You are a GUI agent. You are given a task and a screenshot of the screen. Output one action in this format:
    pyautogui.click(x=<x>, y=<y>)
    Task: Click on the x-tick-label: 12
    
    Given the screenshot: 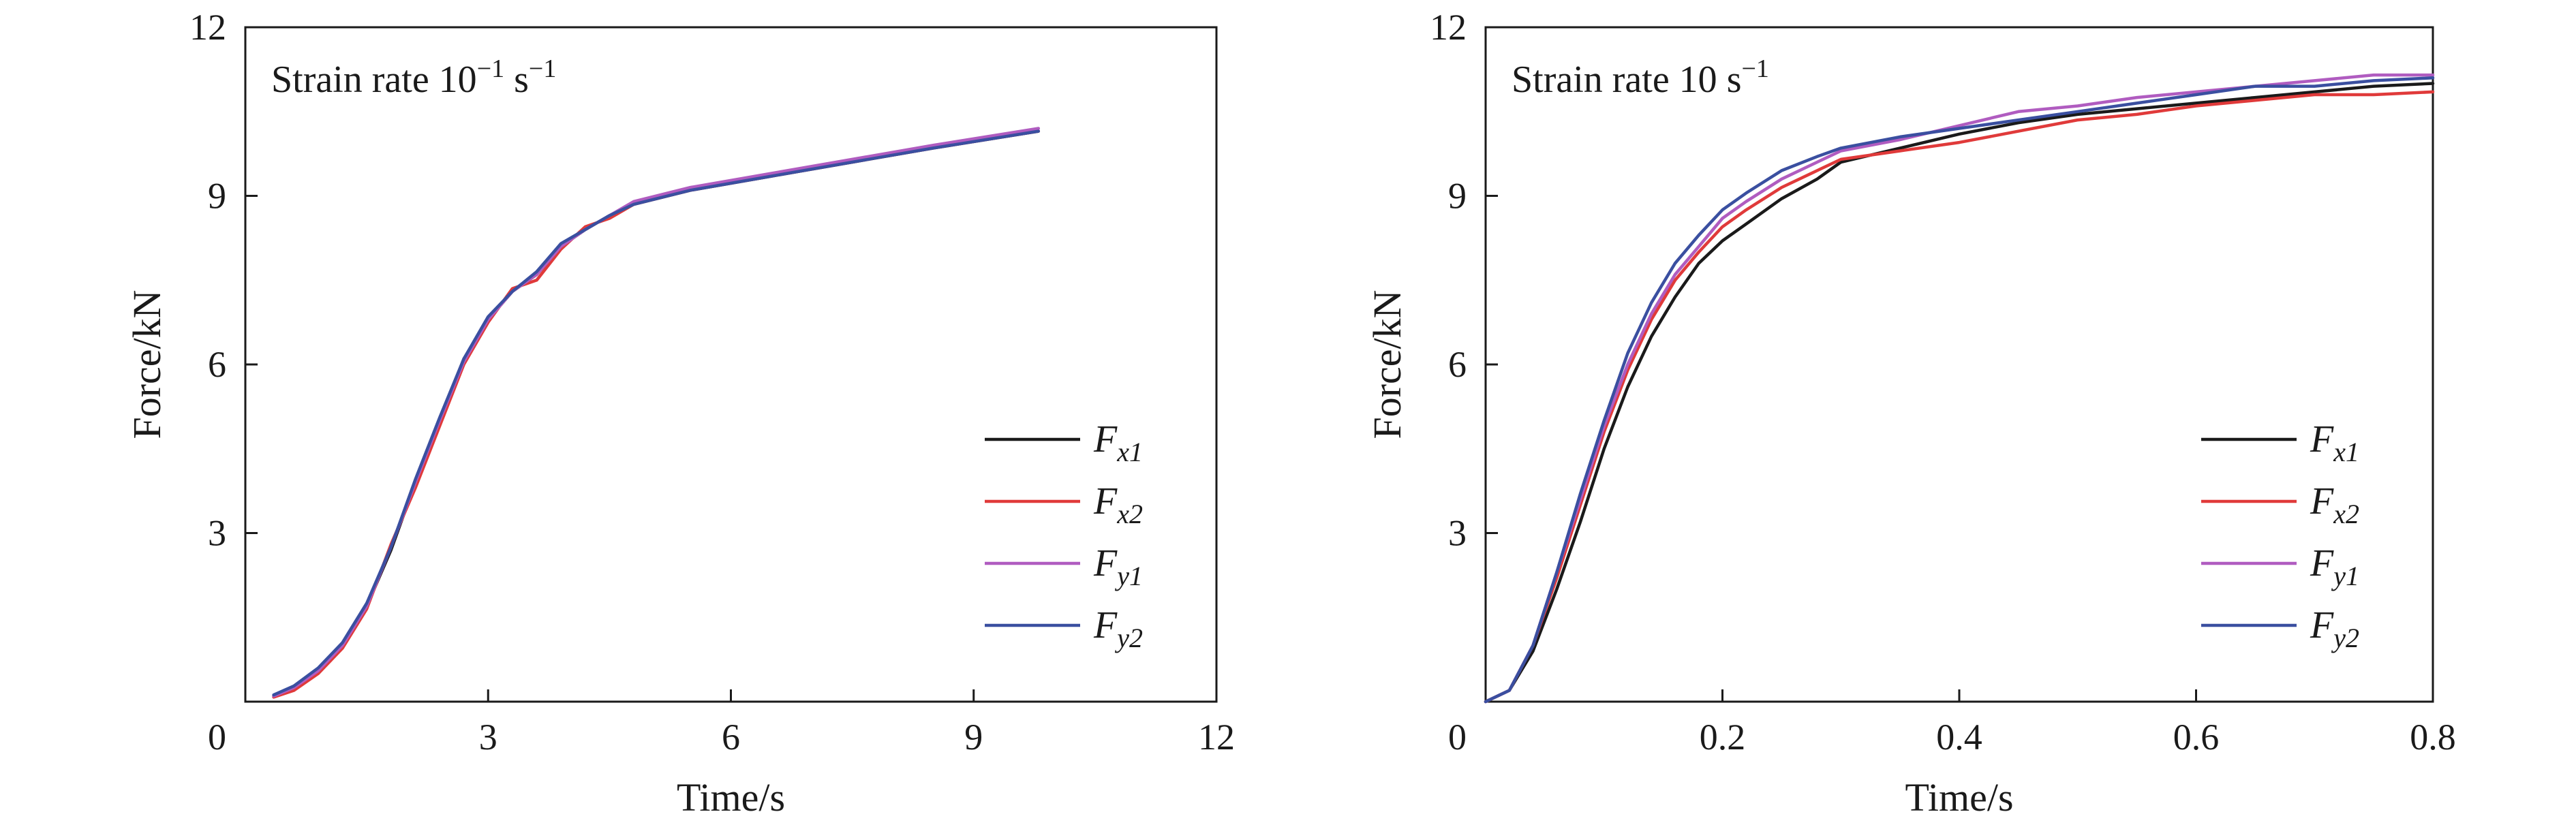 What is the action you would take?
    pyautogui.click(x=1216, y=738)
    